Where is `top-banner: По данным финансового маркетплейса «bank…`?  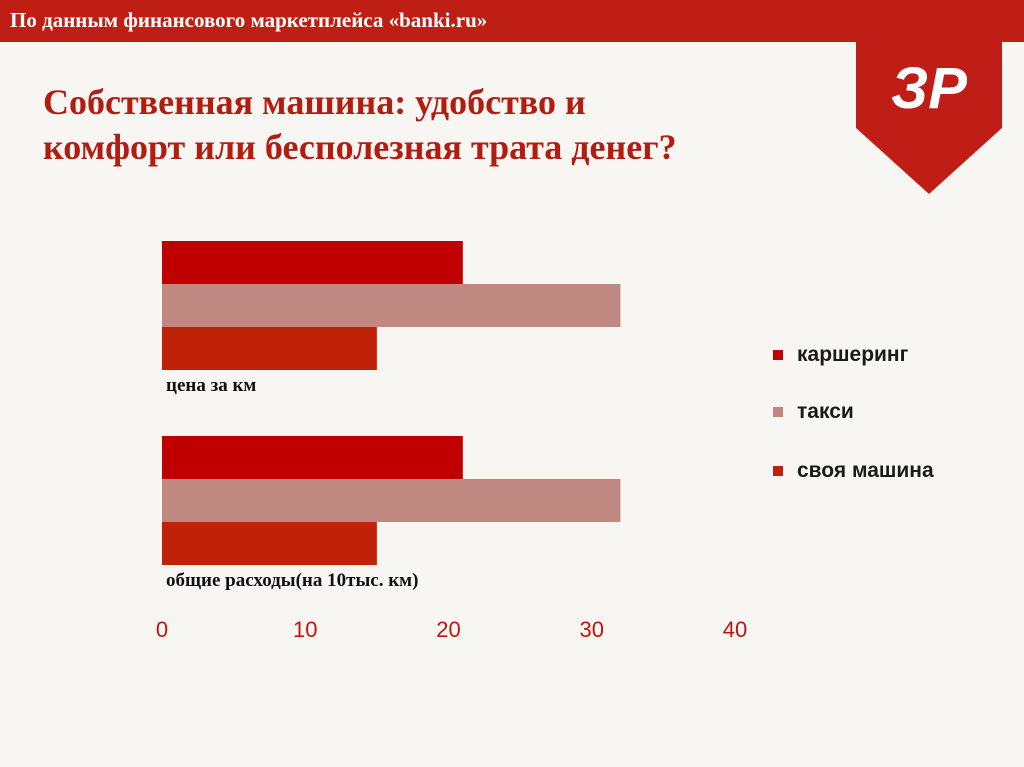
top-banner: По данным финансового маркетплейса «bank… is located at coordinates (512, 21).